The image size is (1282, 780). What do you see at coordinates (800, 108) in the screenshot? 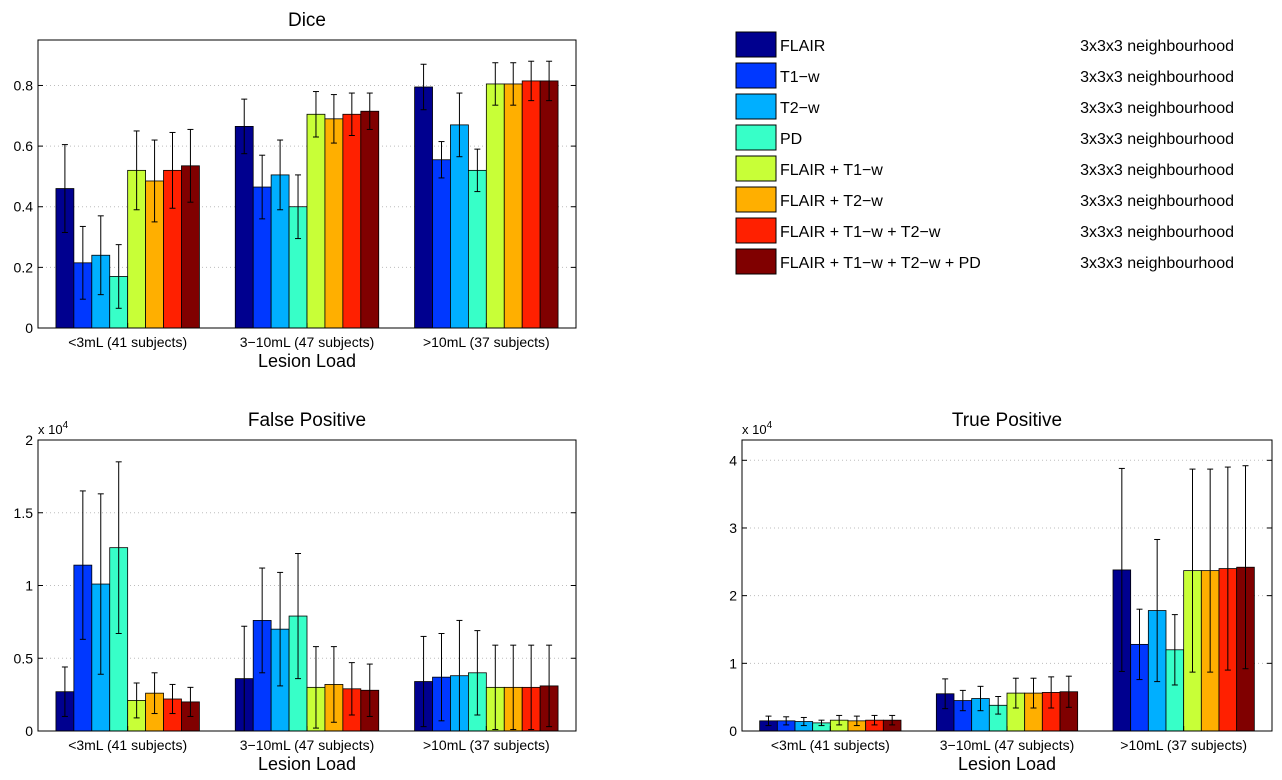
I see `legend-label: T2−w` at bounding box center [800, 108].